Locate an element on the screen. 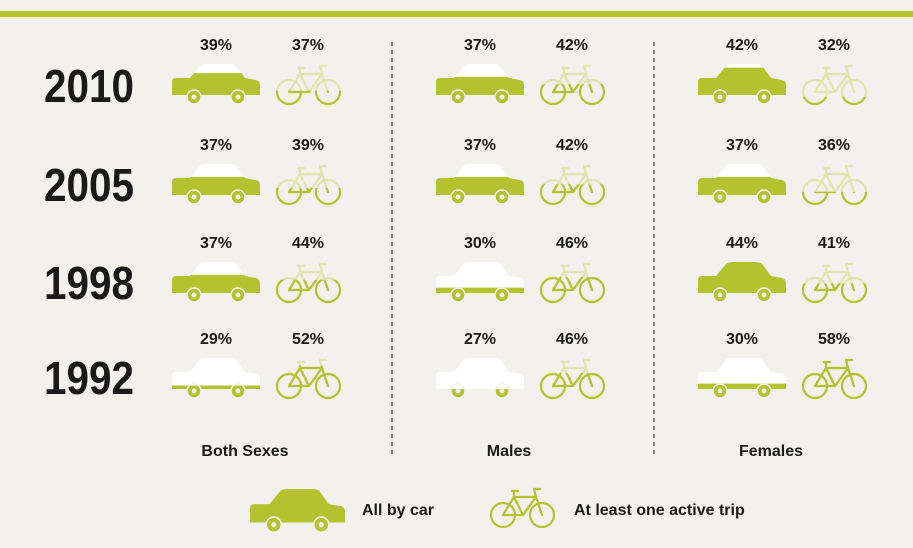  value-label: 44% is located at coordinates (742, 243).